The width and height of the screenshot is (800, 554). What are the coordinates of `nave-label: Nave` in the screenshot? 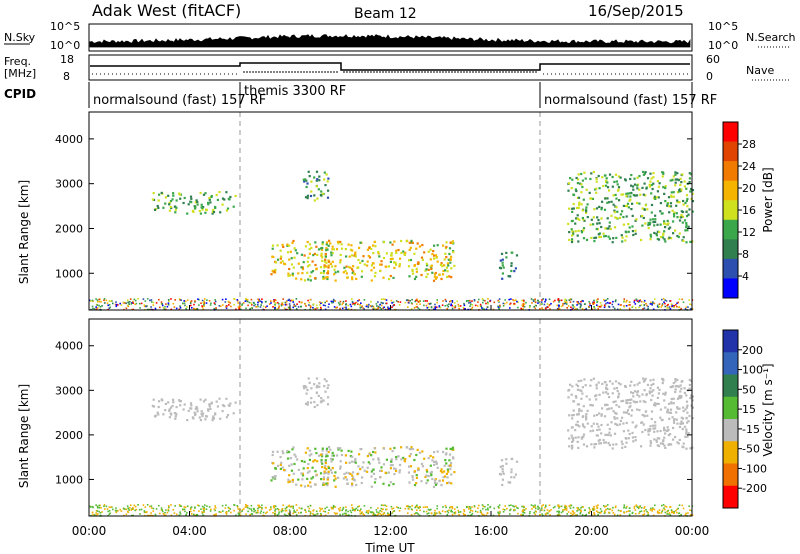 It's located at (760, 70).